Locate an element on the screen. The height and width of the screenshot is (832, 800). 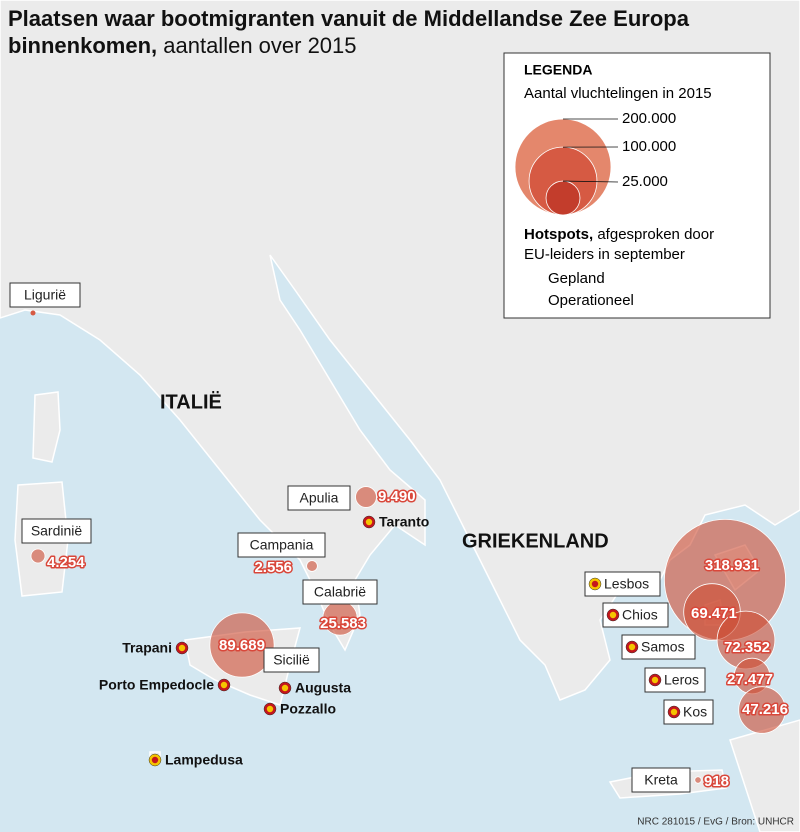
region-label: Campania is located at coordinates (282, 545).